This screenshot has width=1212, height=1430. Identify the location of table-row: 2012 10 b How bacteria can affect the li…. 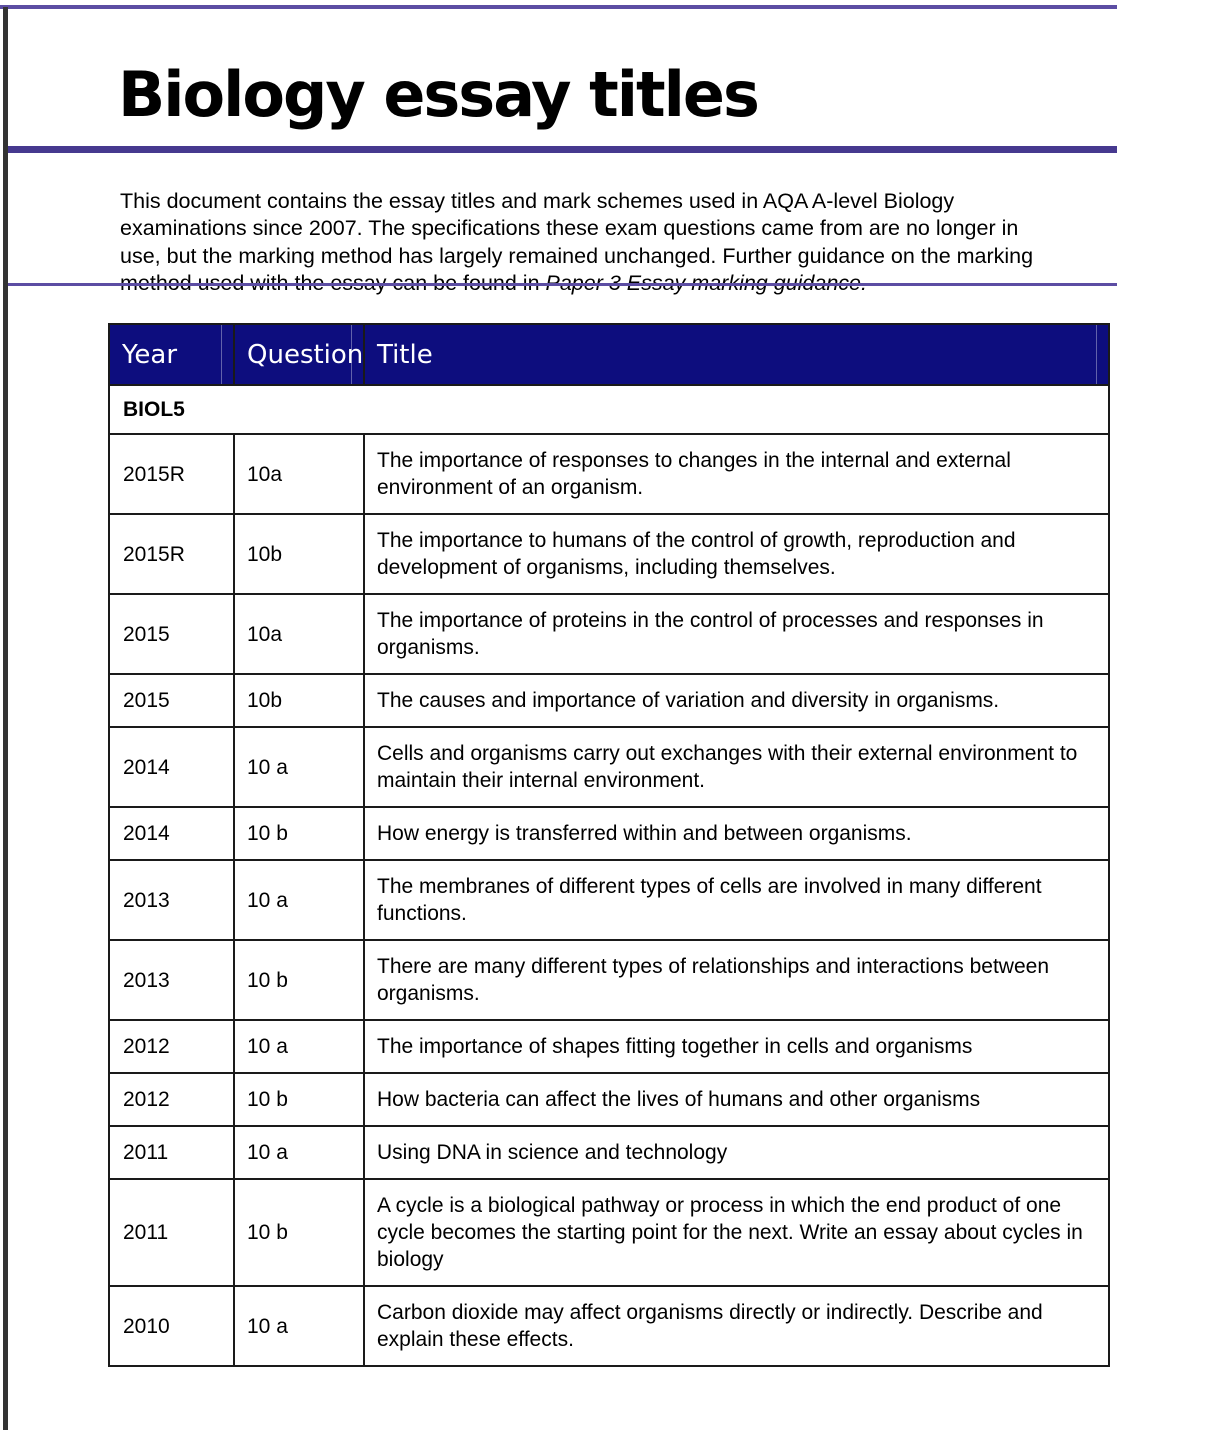
(609, 1099).